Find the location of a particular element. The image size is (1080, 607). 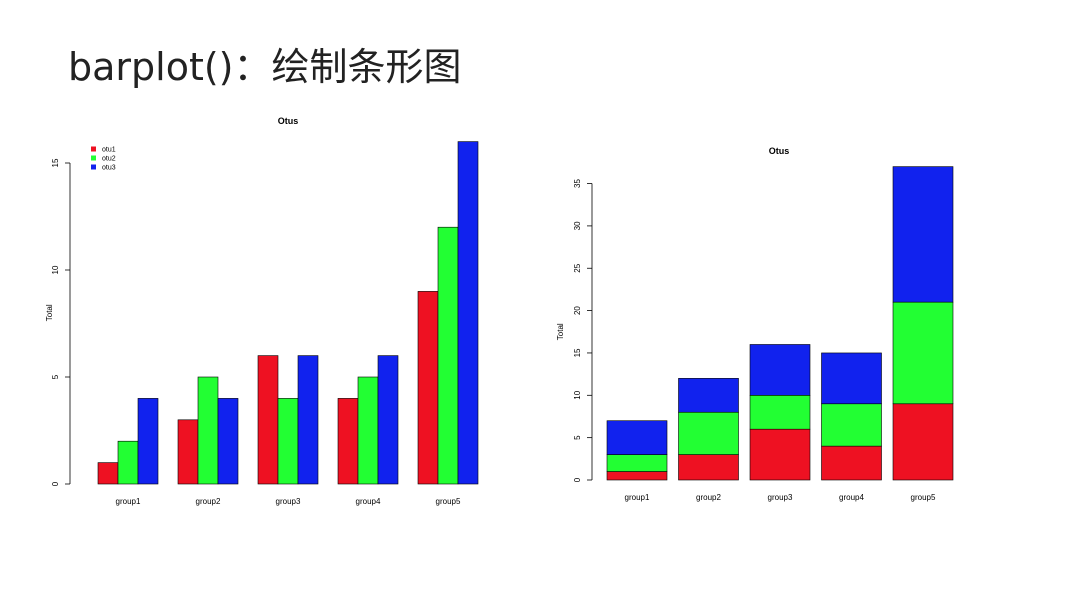

bar-otu1-group3 is located at coordinates (268, 420).